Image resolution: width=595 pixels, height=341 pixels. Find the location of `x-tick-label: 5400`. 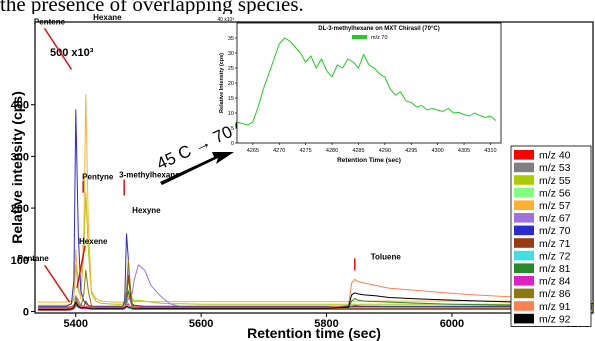

x-tick-label: 5400 is located at coordinates (76, 324).